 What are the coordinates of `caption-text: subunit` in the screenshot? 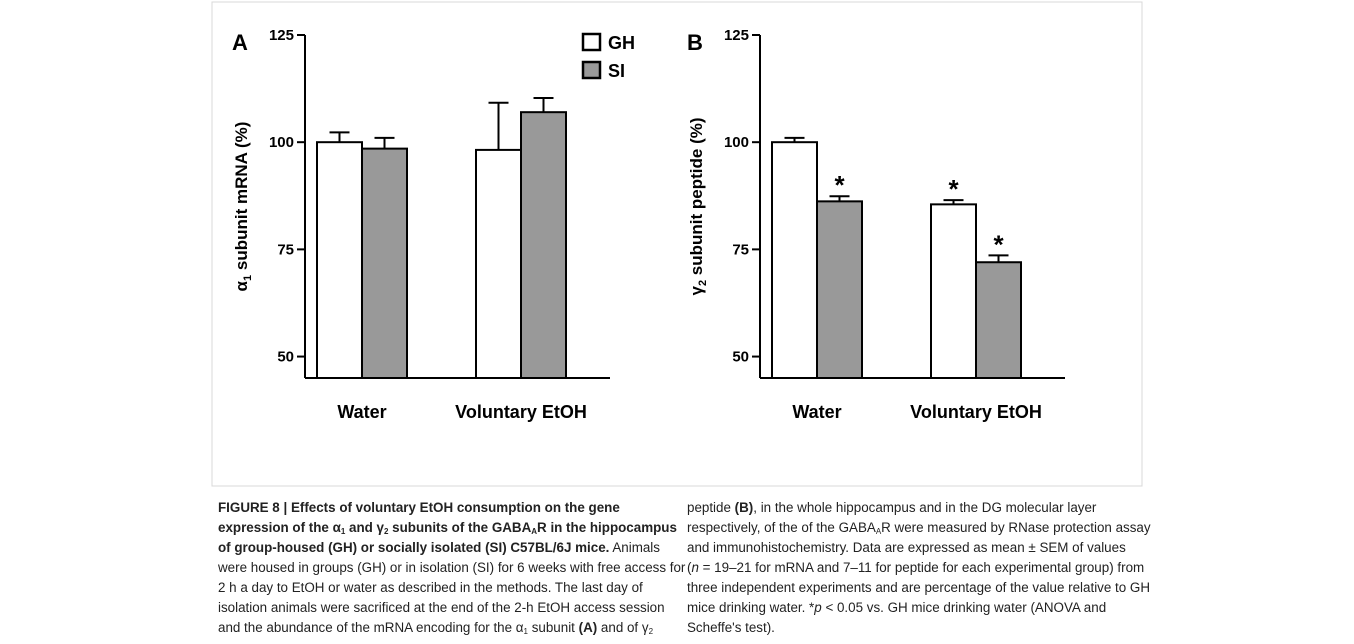 It's located at (553, 627).